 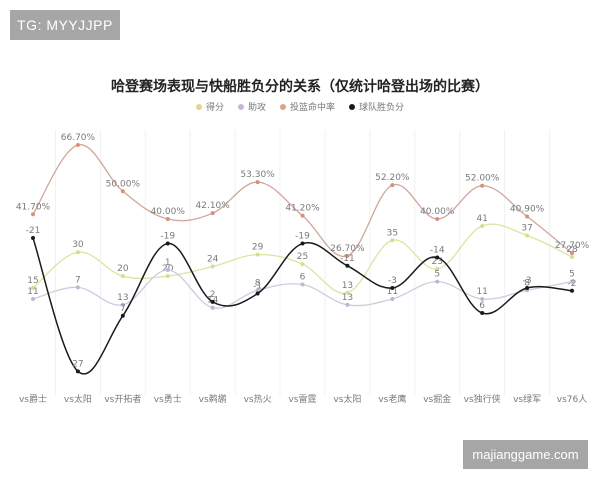 What do you see at coordinates (256, 108) in the screenshot?
I see `legend-label: 助攻` at bounding box center [256, 108].